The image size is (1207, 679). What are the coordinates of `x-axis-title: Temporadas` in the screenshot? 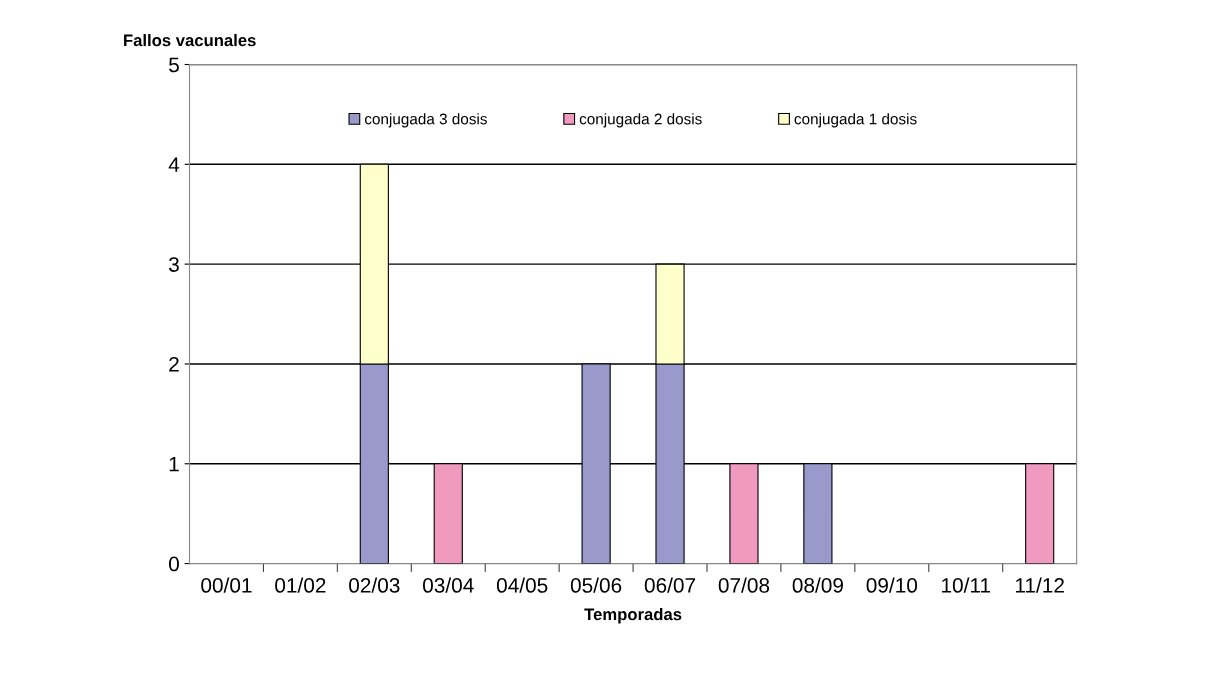 It's located at (633, 615).